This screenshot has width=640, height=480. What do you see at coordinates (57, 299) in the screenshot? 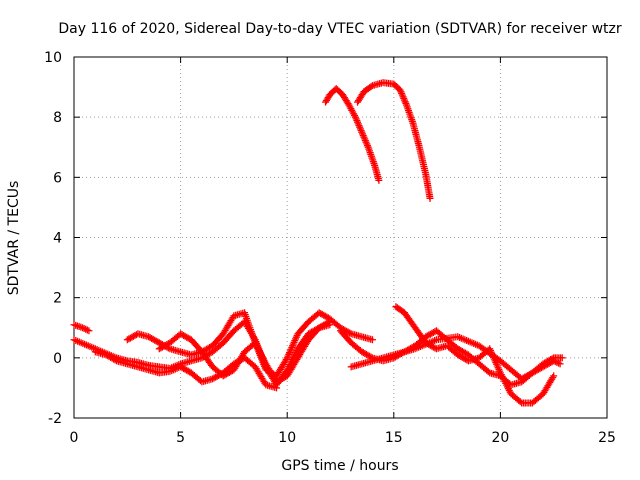
I see `y-tick-label: 2` at bounding box center [57, 299].